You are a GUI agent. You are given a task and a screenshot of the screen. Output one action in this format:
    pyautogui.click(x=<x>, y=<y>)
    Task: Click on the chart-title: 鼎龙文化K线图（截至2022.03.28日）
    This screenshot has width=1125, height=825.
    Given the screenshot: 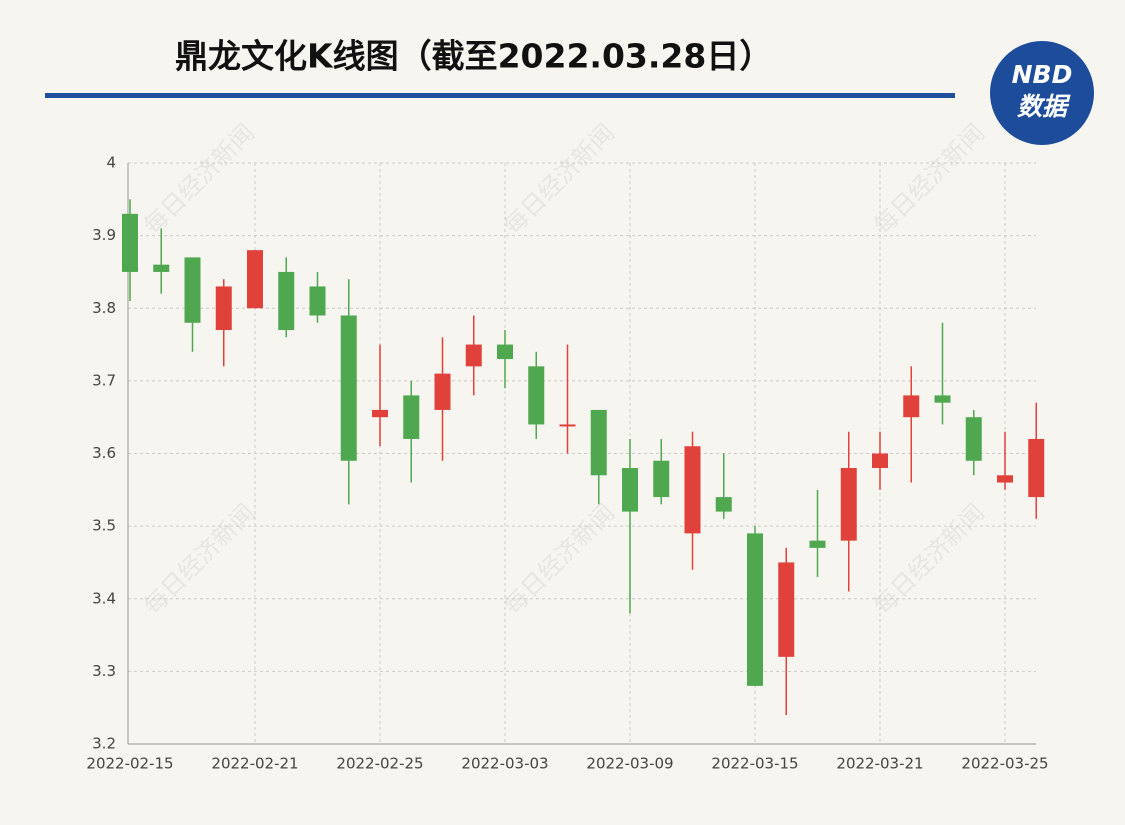 What is the action you would take?
    pyautogui.click(x=473, y=56)
    